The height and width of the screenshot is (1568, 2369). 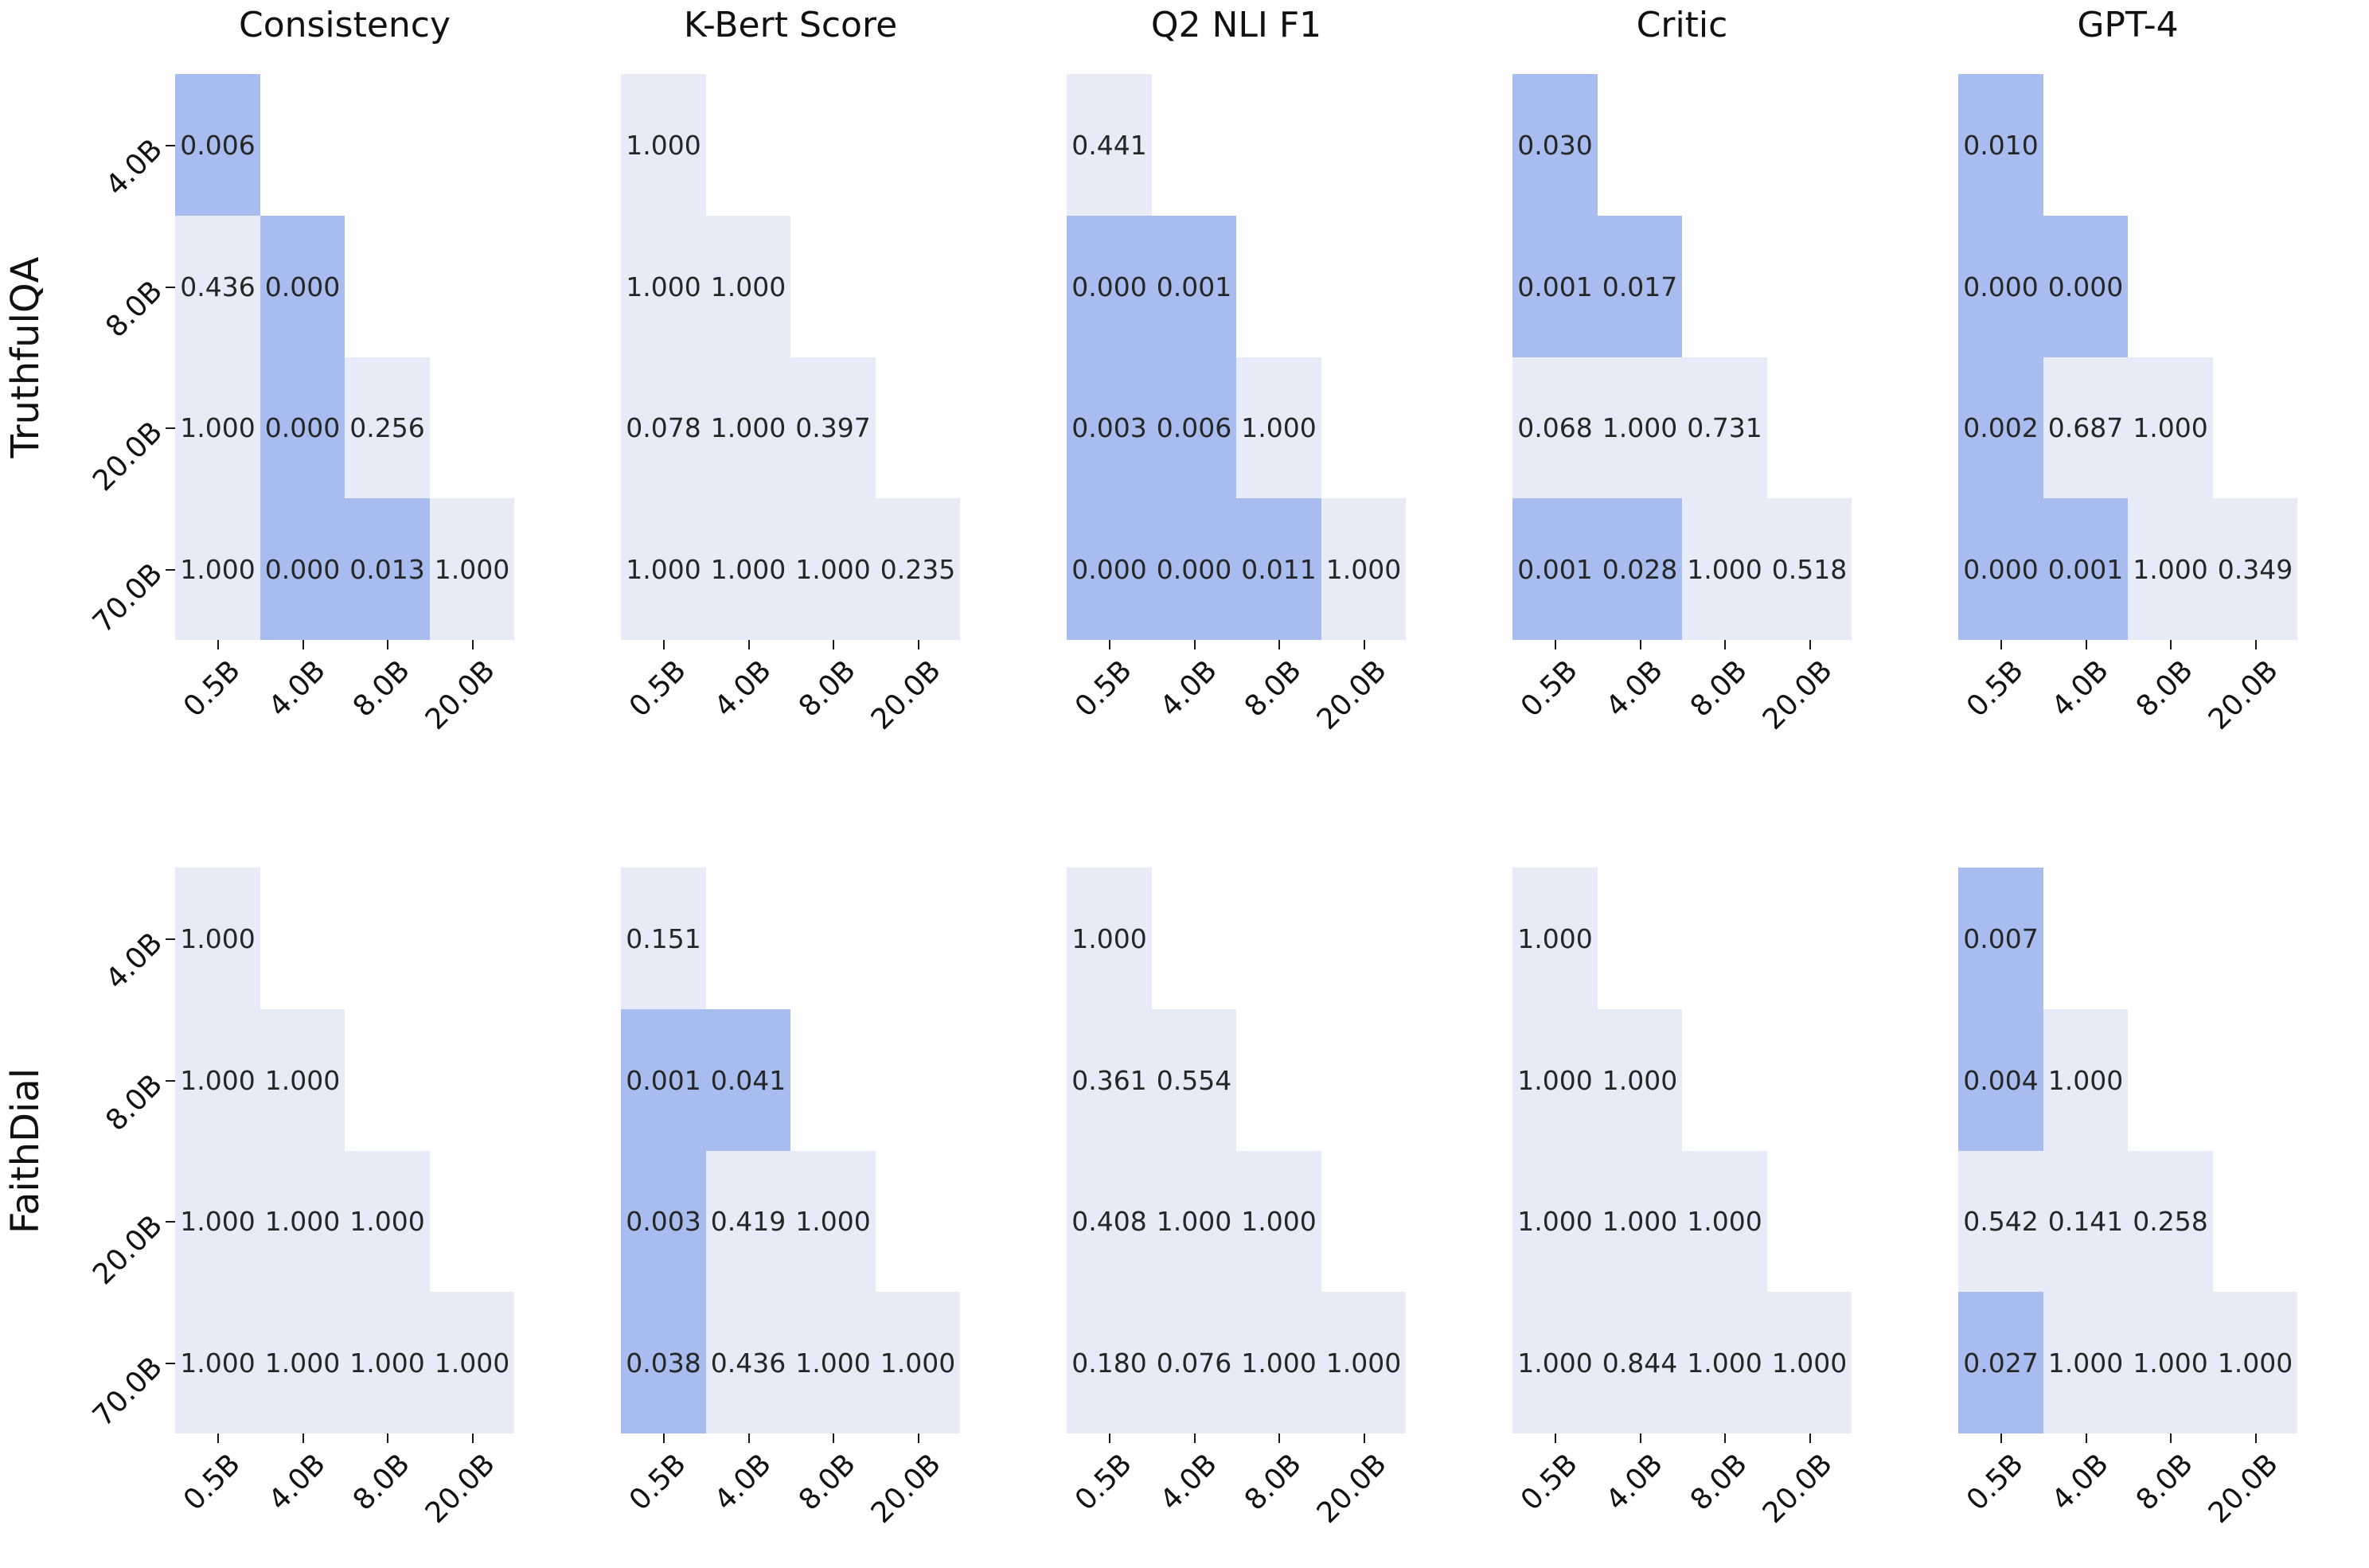 What do you see at coordinates (748, 1363) in the screenshot?
I see `cell-value: 0.436` at bounding box center [748, 1363].